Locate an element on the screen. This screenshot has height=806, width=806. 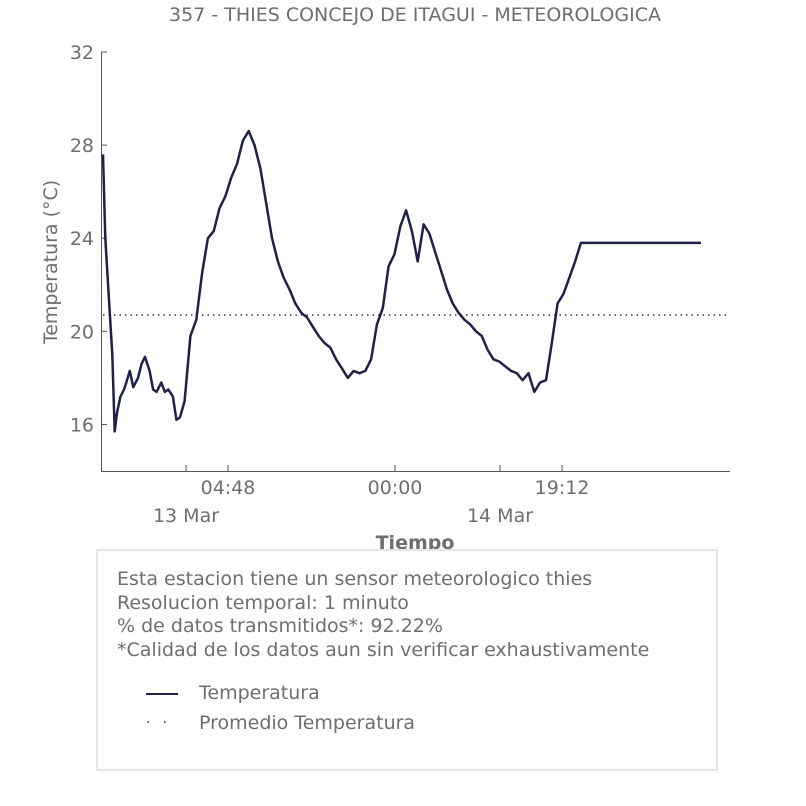
y-ticks: 32 28 24 20 16 is located at coordinates (88, 239).